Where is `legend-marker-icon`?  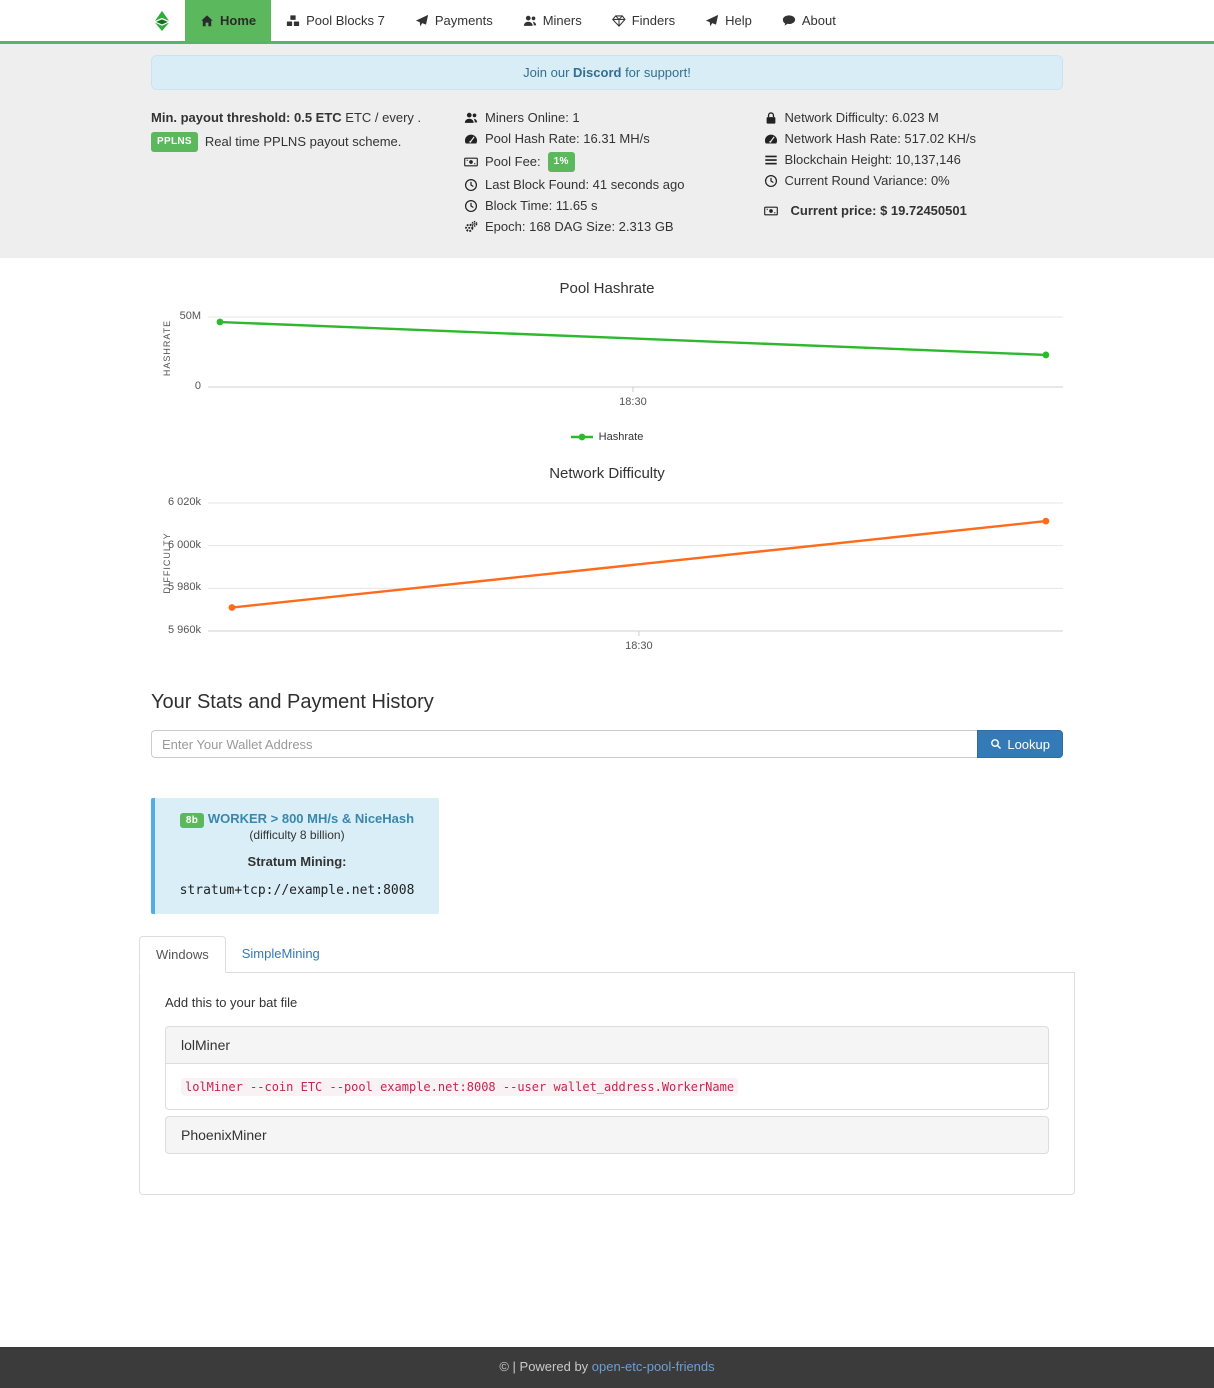
legend-marker-icon is located at coordinates (581, 437).